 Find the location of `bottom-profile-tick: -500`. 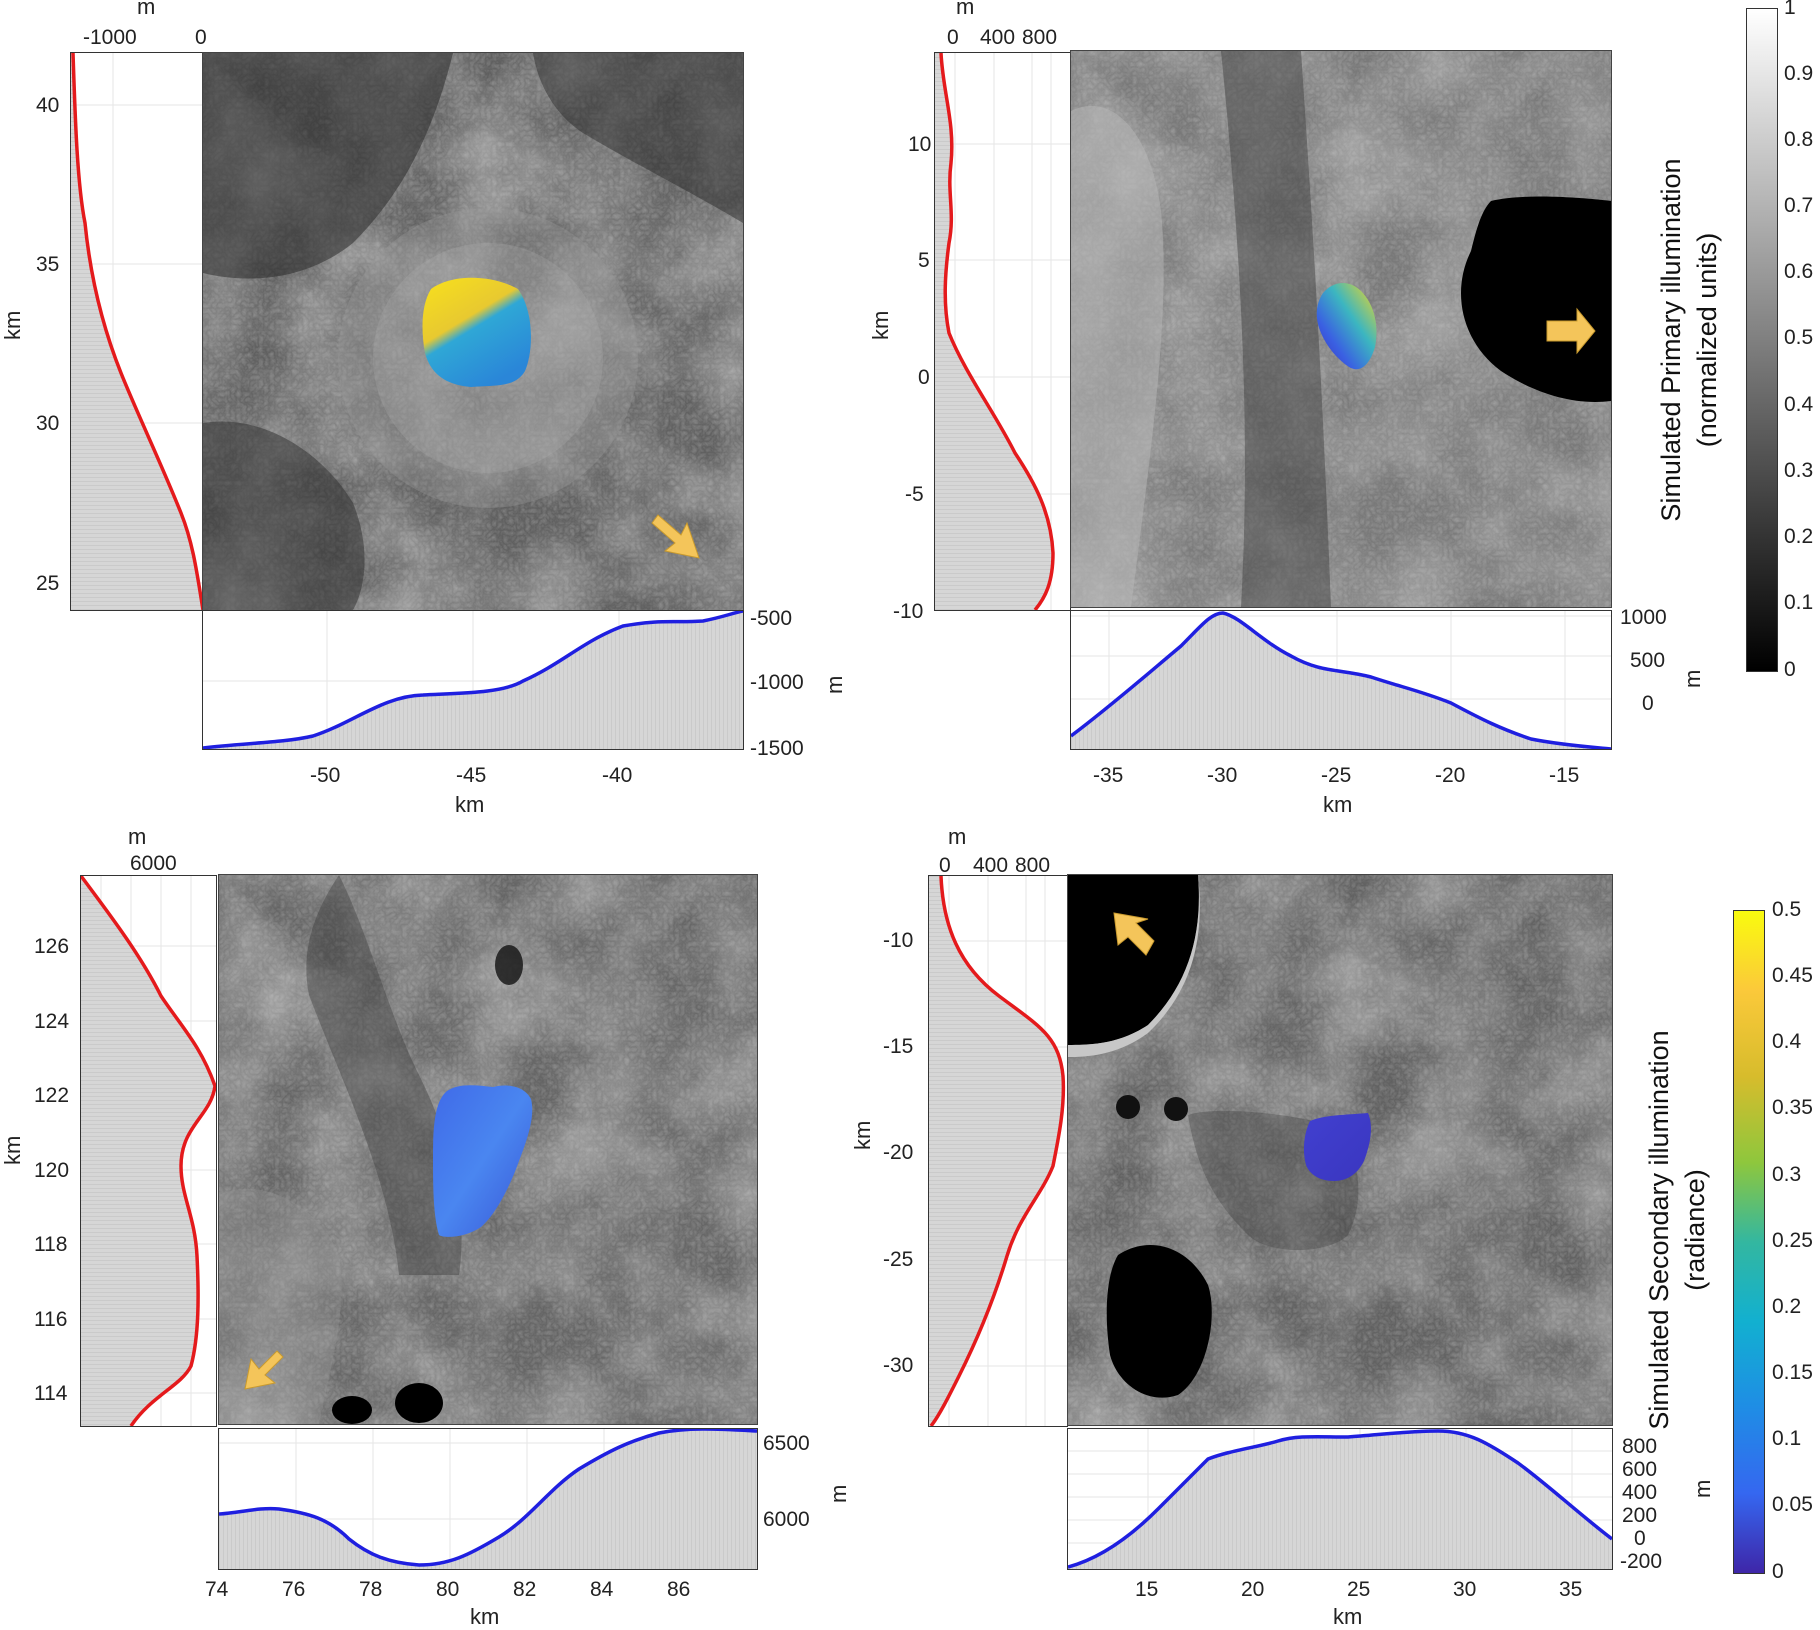

bottom-profile-tick: -500 is located at coordinates (771, 618).